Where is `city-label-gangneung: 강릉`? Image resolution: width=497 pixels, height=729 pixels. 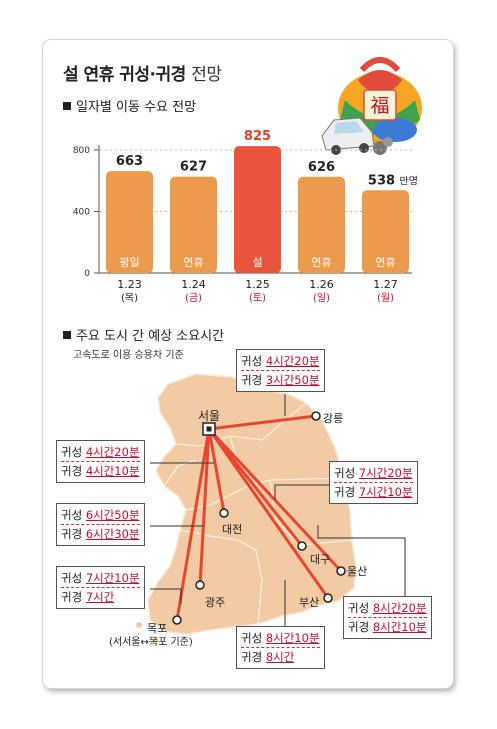
city-label-gangneung: 강릉 is located at coordinates (333, 418).